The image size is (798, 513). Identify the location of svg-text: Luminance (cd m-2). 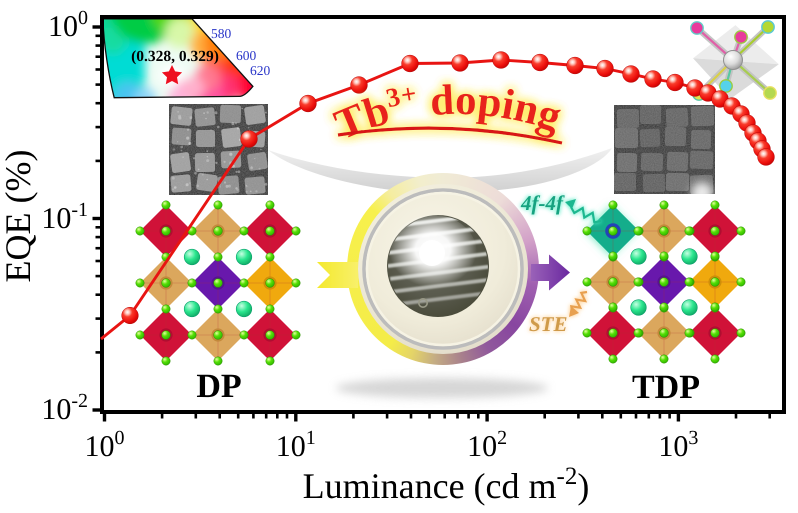
(446, 484).